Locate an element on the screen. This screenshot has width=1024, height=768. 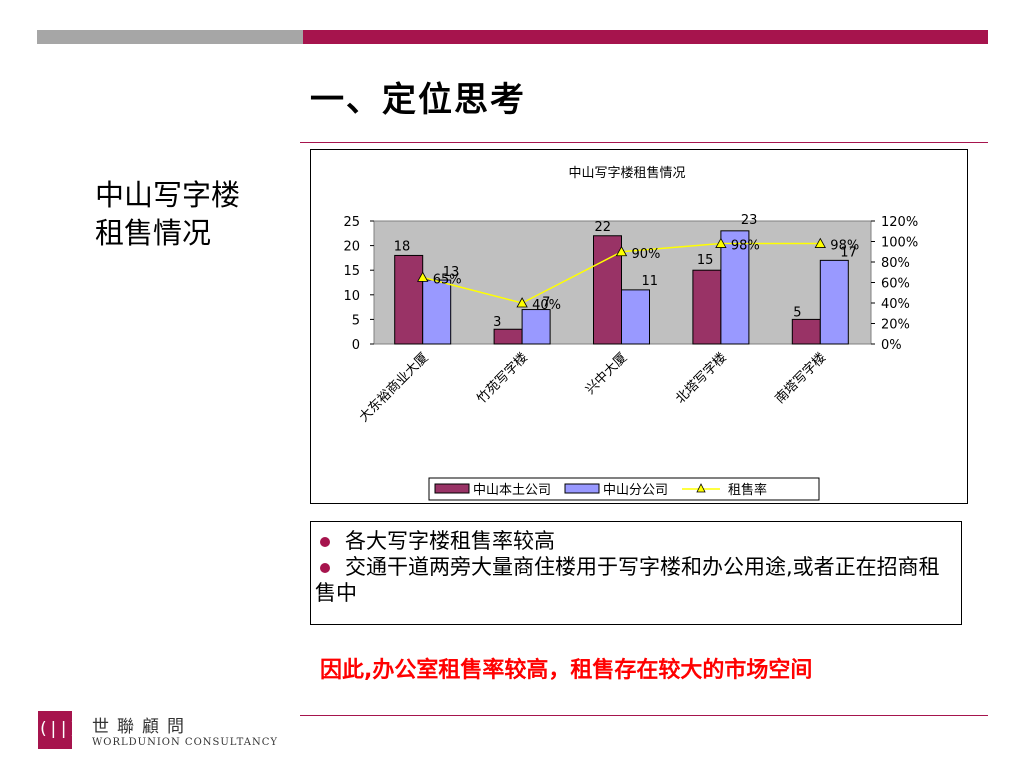
right-tick-label: 80% is located at coordinates (895, 263).